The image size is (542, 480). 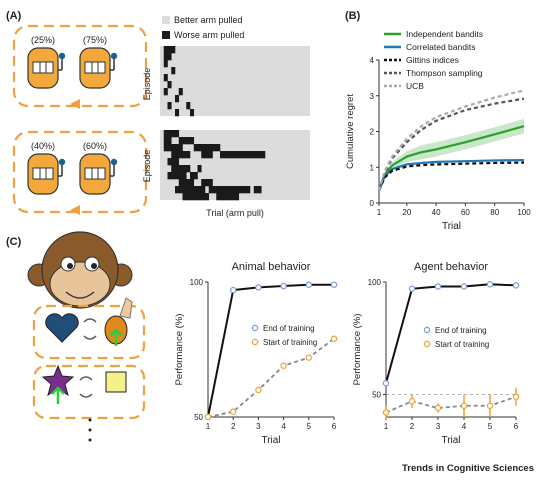 What do you see at coordinates (436, 212) in the screenshot?
I see `regret-chart-x-tick-label: 40` at bounding box center [436, 212].